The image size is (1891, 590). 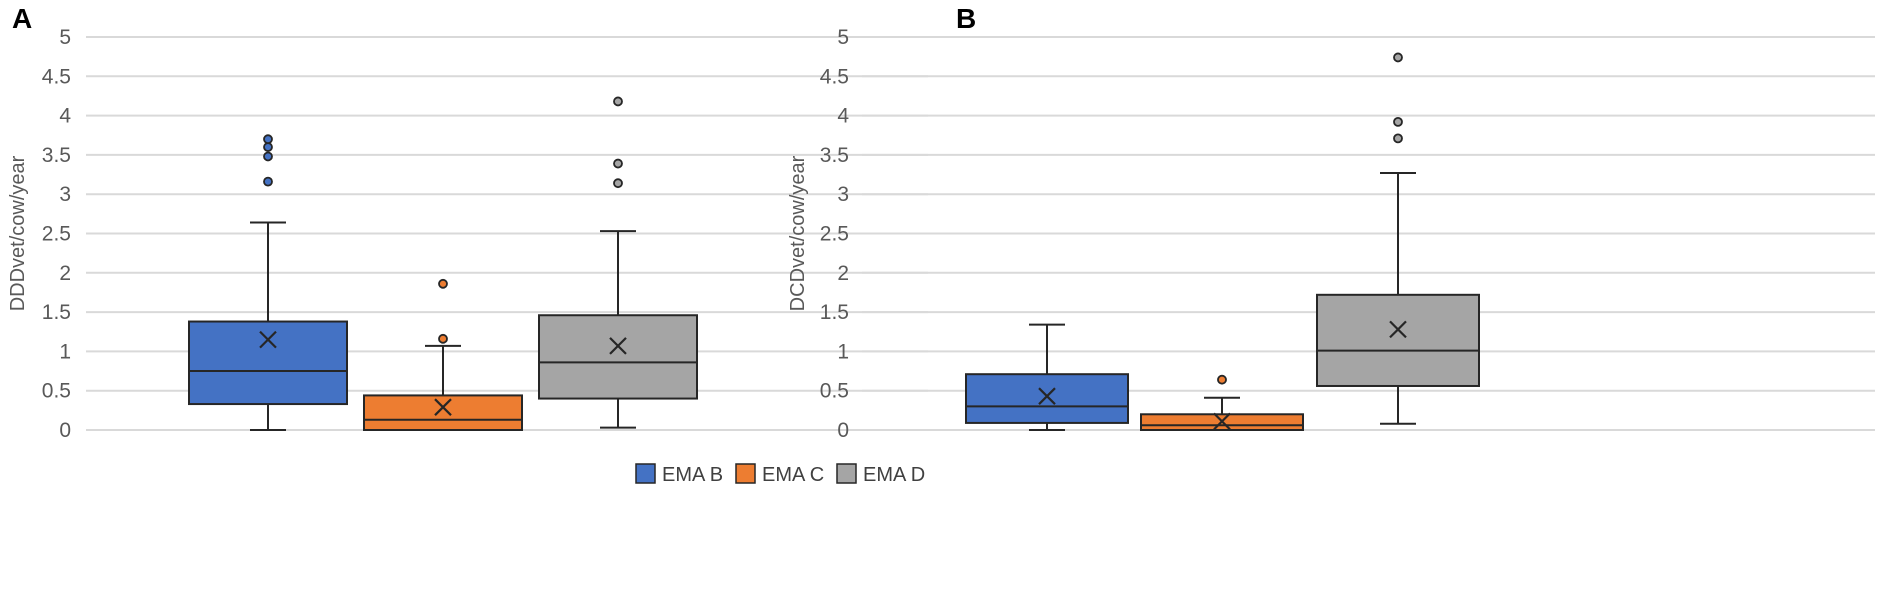 I want to click on legend-label-ema-c: EMA C, so click(x=793, y=475).